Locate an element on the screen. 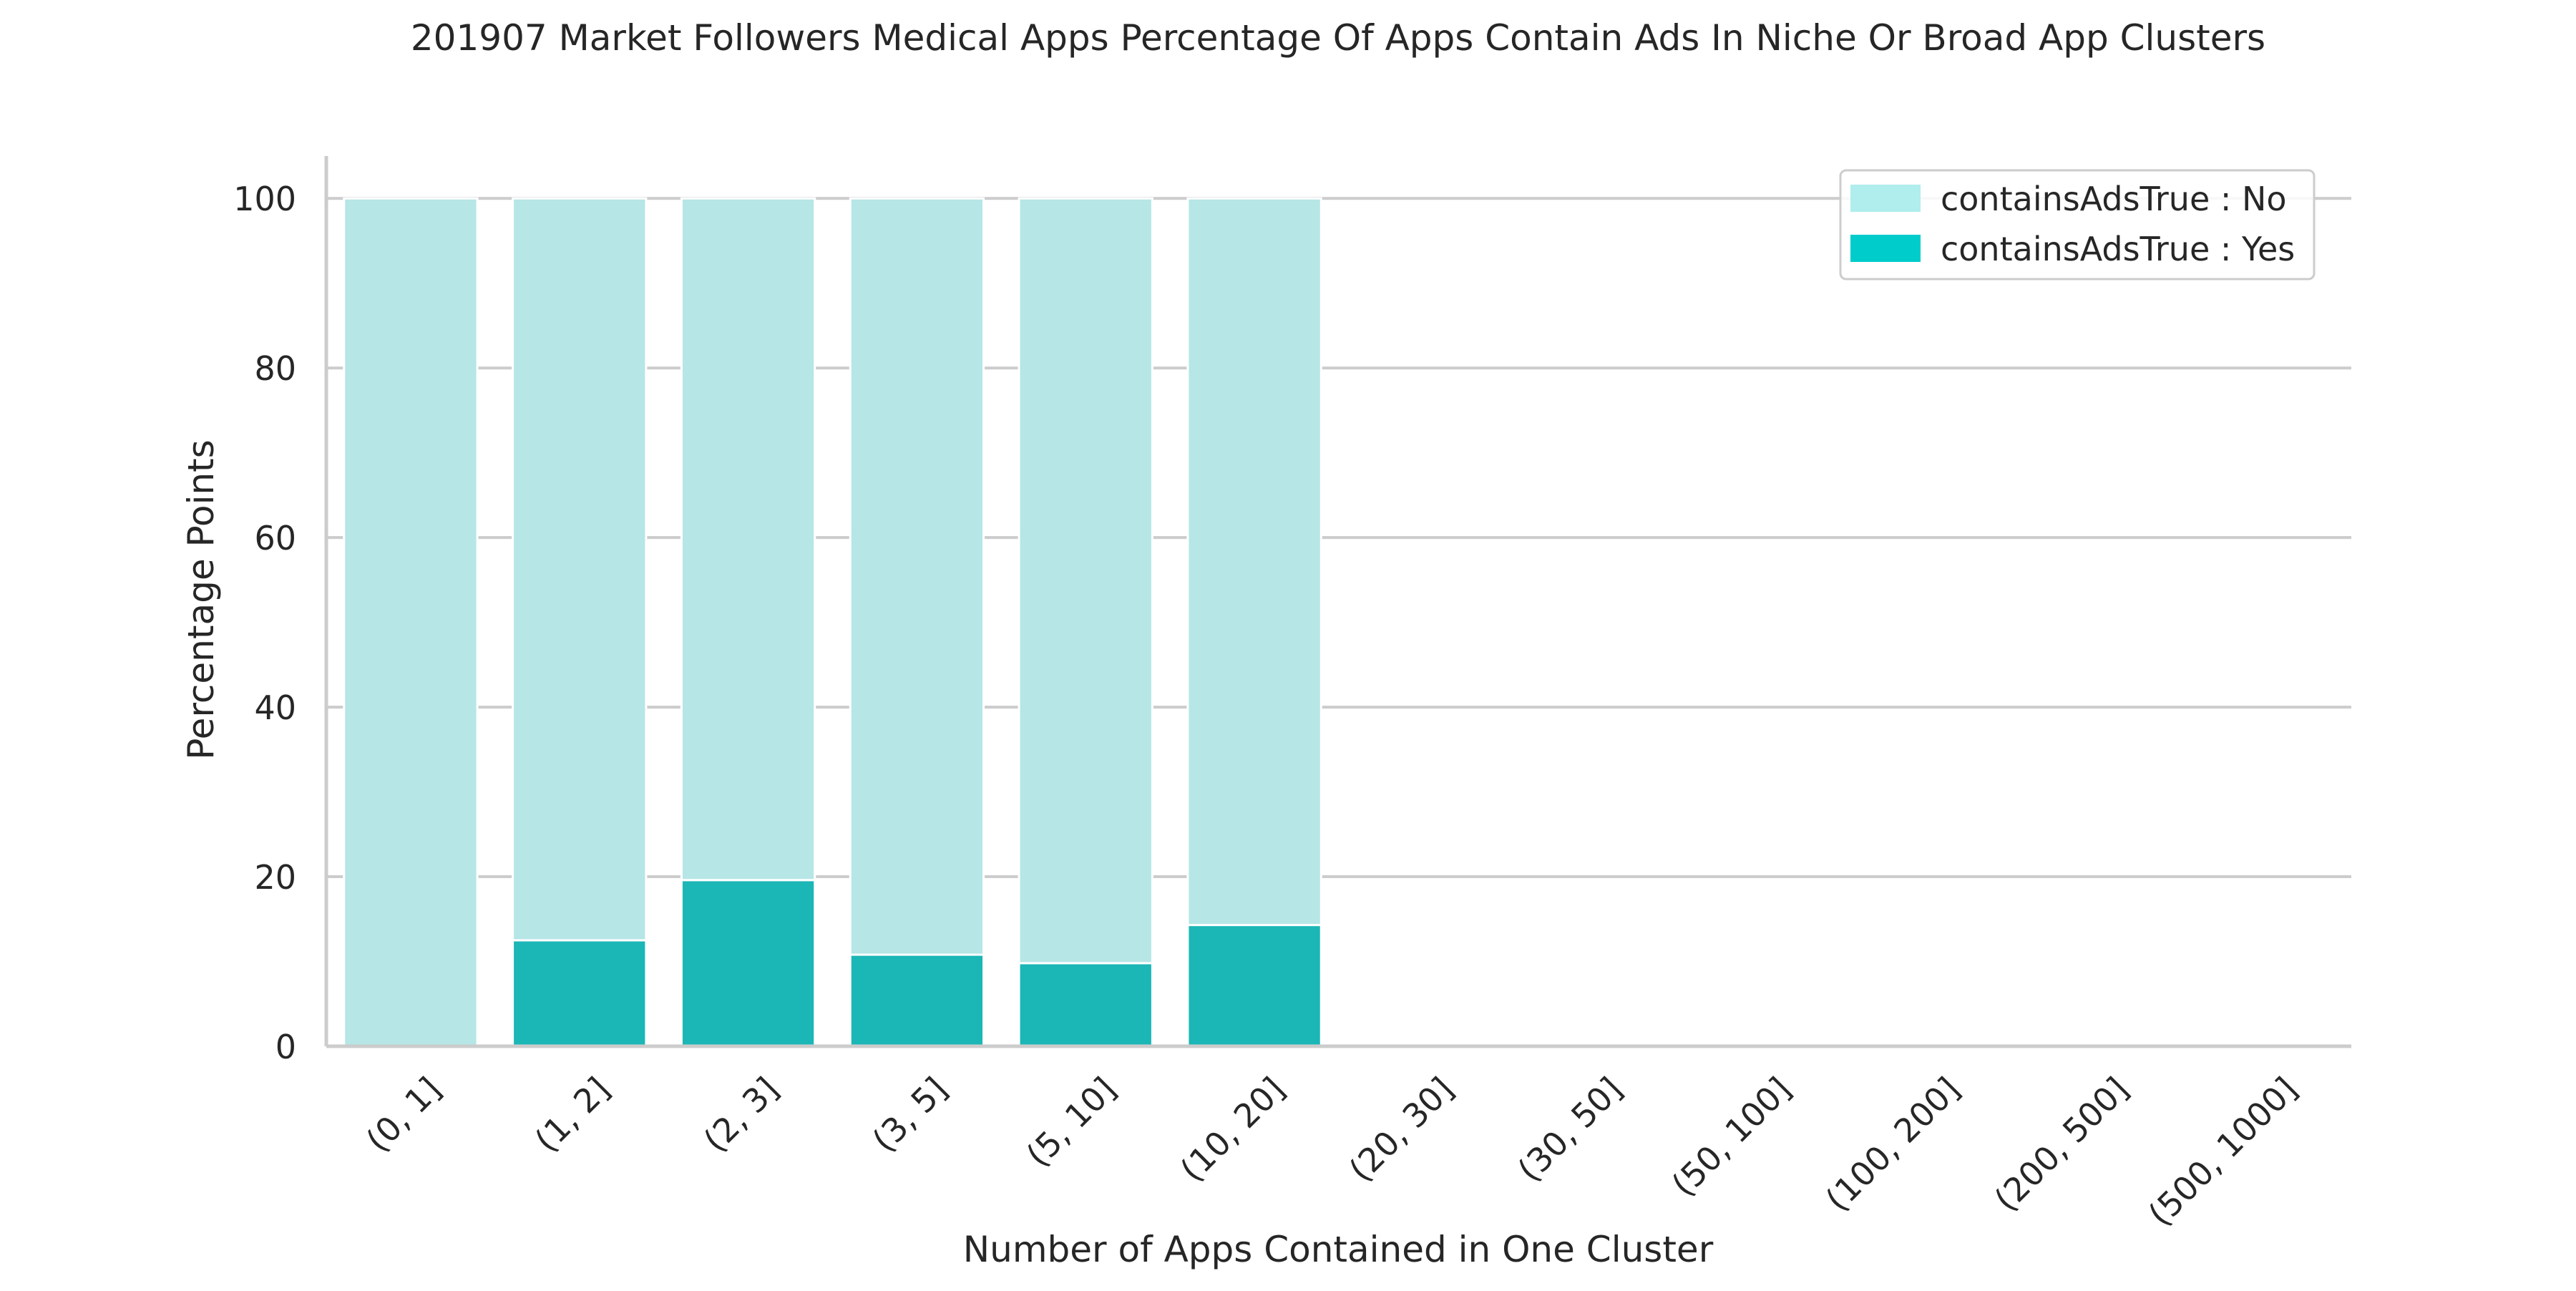 The width and height of the screenshot is (2576, 1291). x-tick-label: (0, 1] is located at coordinates (403, 1115).